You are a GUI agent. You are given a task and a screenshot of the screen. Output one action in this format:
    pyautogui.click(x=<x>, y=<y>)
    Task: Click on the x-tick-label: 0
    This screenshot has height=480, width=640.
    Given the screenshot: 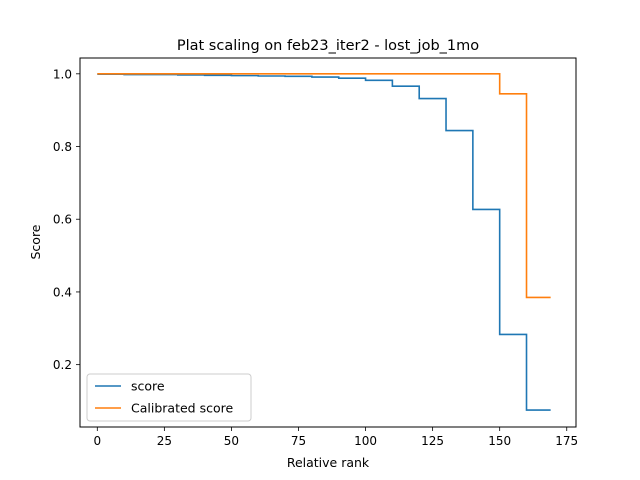 What is the action you would take?
    pyautogui.click(x=97, y=441)
    